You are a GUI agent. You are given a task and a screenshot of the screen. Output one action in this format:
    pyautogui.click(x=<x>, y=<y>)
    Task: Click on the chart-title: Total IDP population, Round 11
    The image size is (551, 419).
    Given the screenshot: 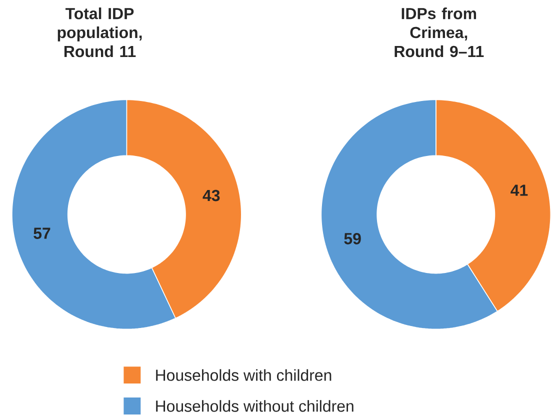 What is the action you would take?
    pyautogui.click(x=100, y=33)
    